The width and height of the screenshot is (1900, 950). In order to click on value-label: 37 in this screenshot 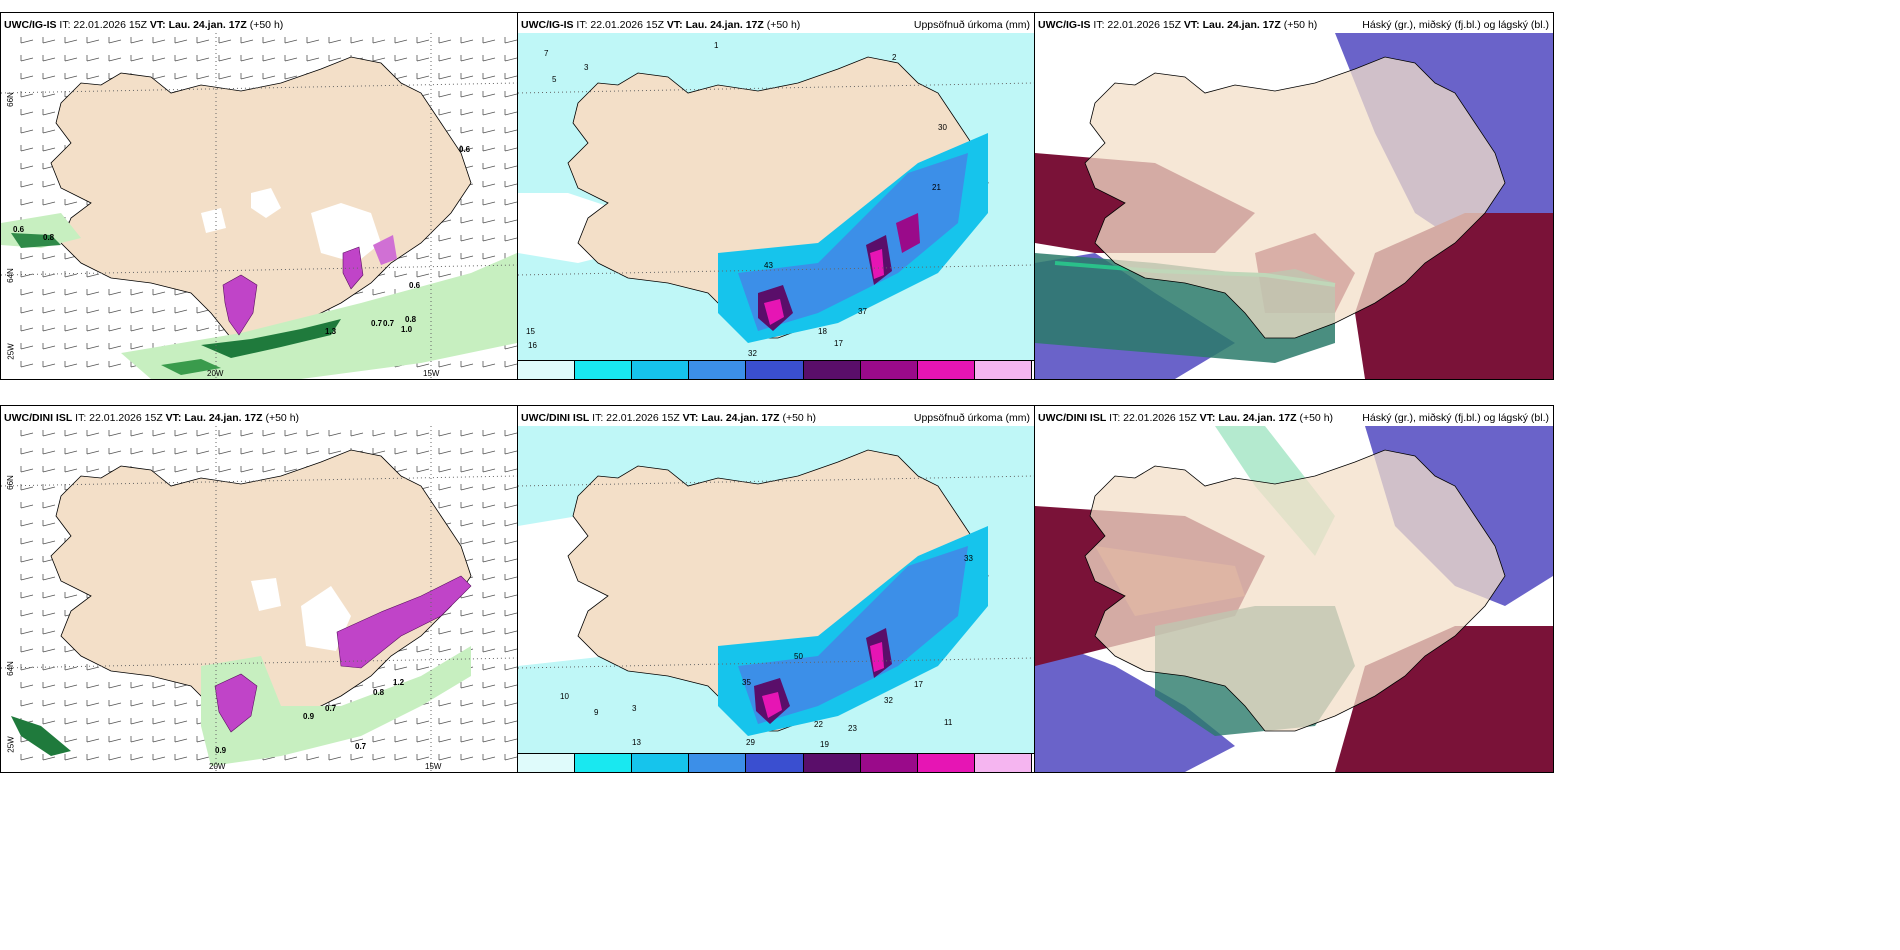, I will do `click(862, 311)`.